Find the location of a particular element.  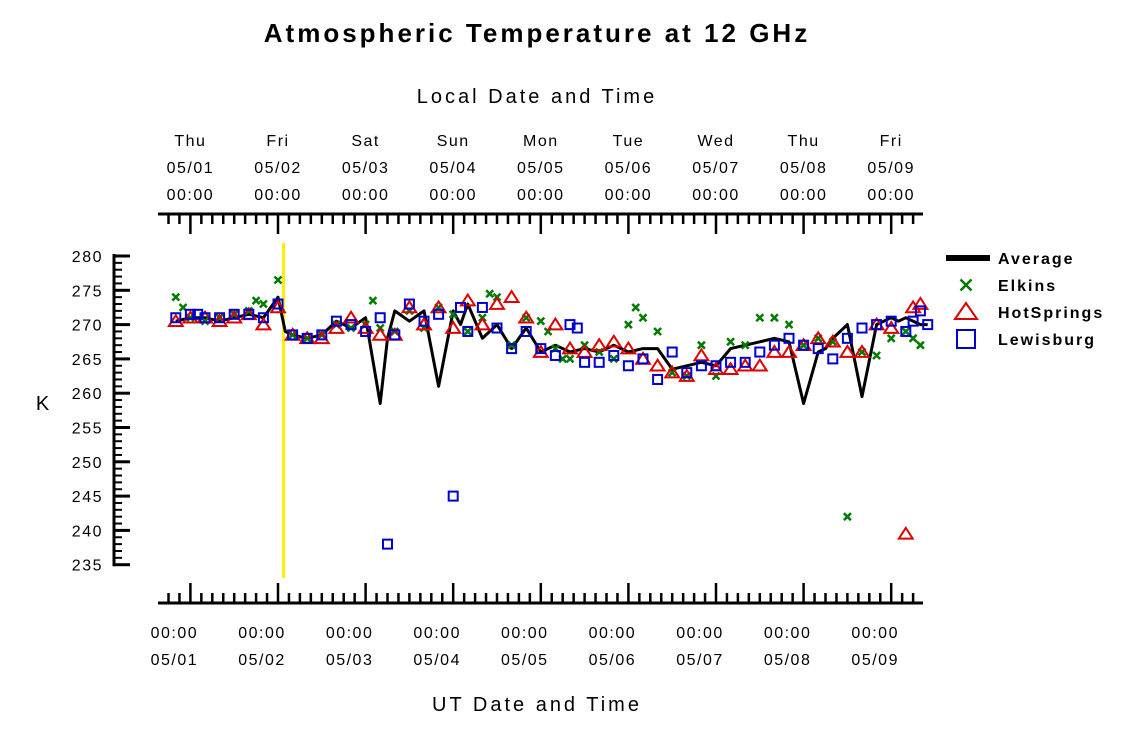

bottom-tick-date: 05/07 is located at coordinates (700, 660).